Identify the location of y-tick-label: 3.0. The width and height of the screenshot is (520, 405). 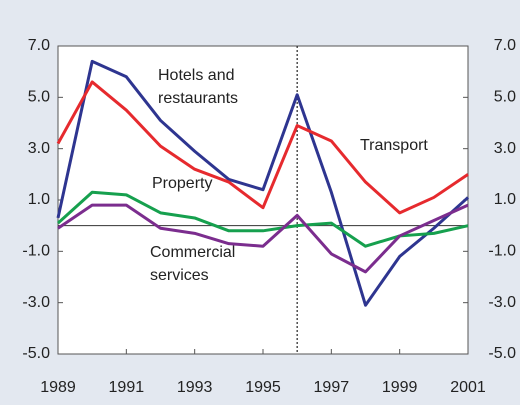
(39, 148).